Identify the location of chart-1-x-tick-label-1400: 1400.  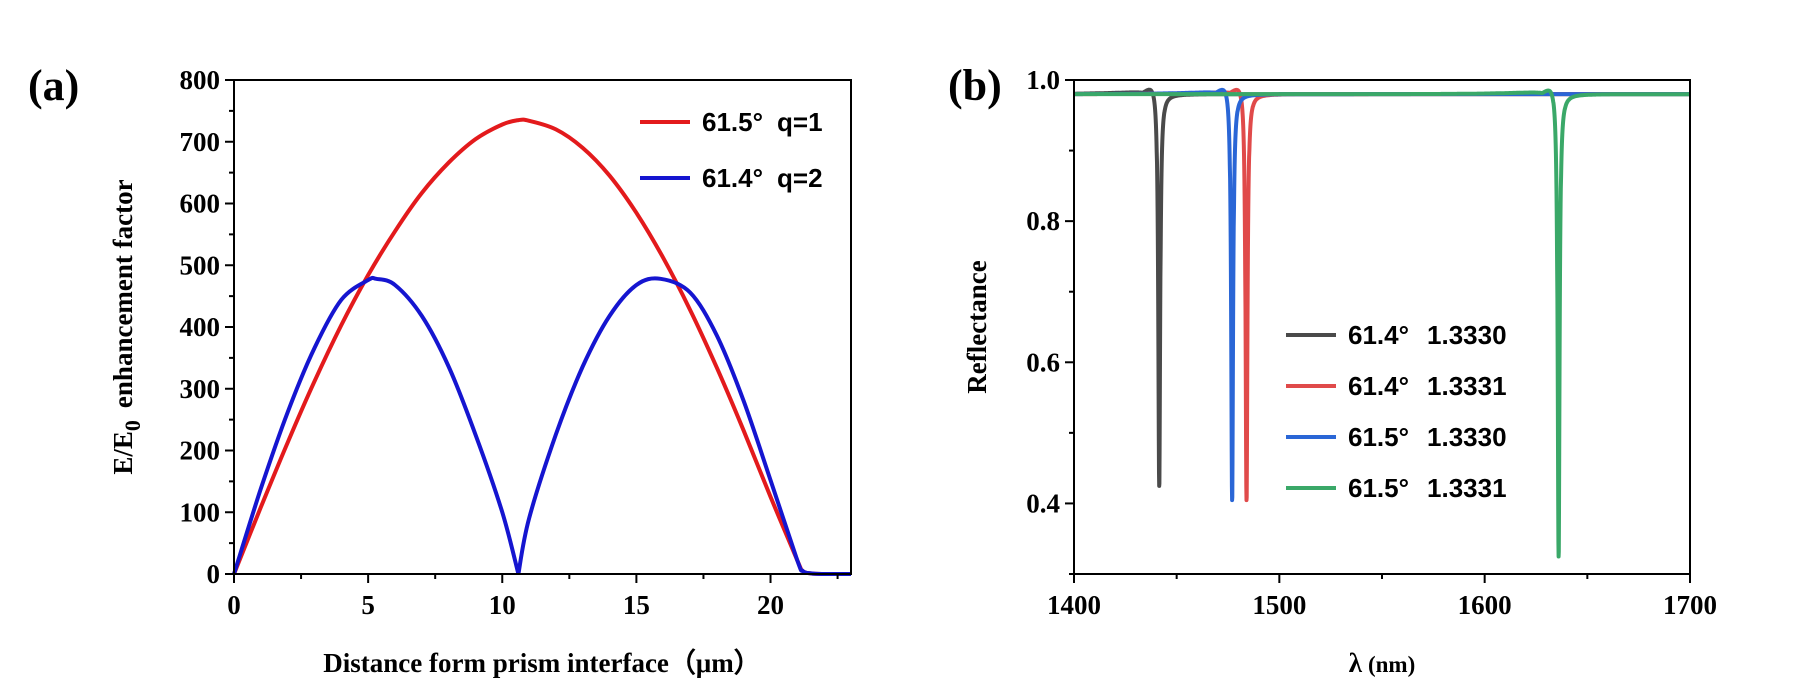
(1074, 605).